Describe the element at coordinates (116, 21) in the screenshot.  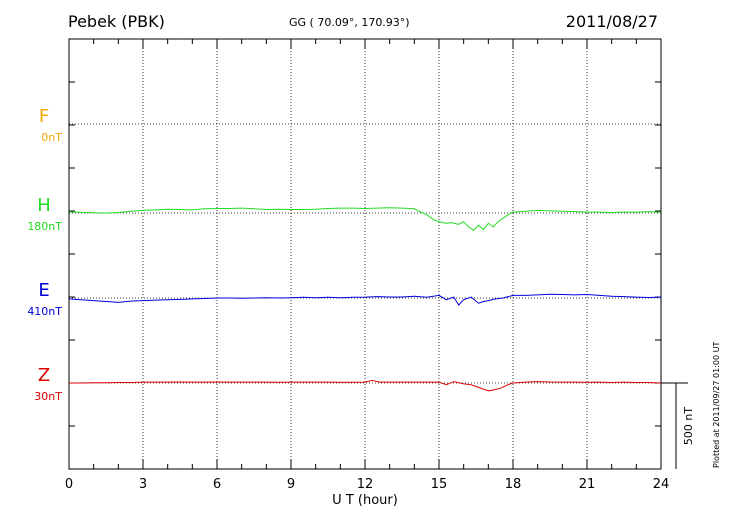
I see `station-name: Pebek (PBK)` at that location.